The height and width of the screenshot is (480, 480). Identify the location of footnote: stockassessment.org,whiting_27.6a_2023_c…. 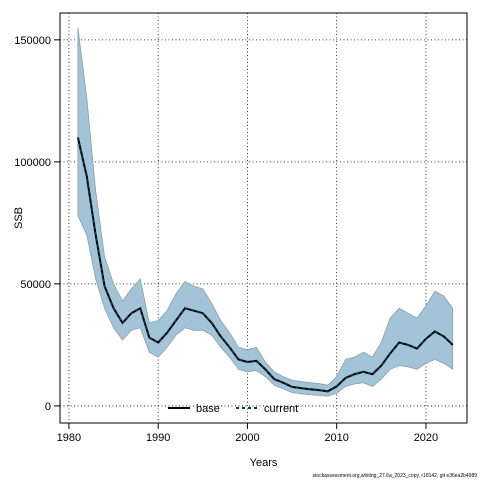
(395, 476).